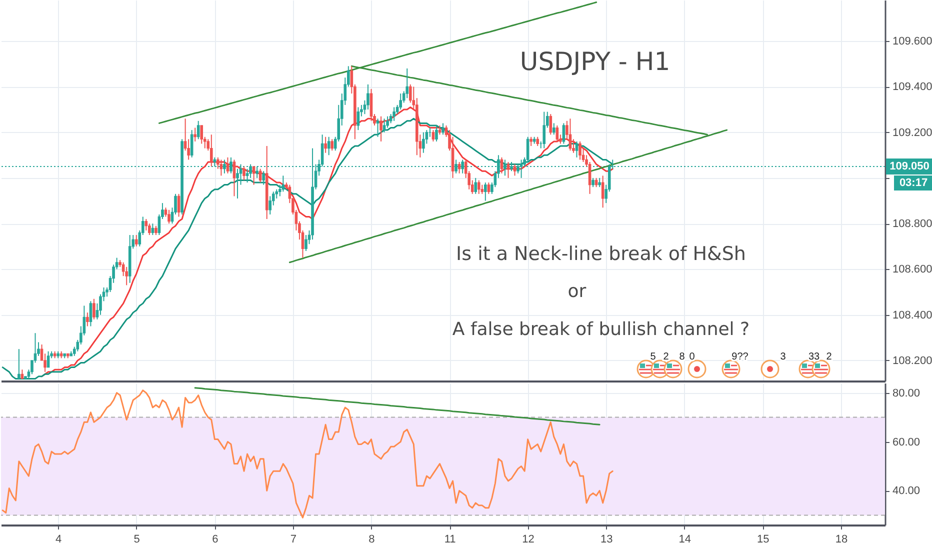 The image size is (932, 550). Describe the element at coordinates (912, 132) in the screenshot. I see `y-tick-label: 109.200` at that location.